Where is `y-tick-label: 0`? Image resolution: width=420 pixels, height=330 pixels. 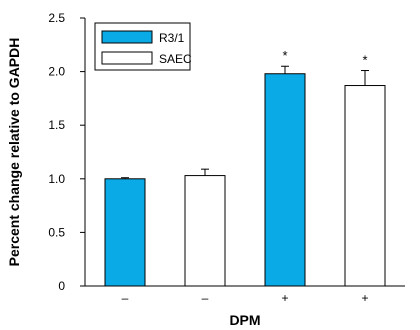 y-tick-label: 0 is located at coordinates (61, 286).